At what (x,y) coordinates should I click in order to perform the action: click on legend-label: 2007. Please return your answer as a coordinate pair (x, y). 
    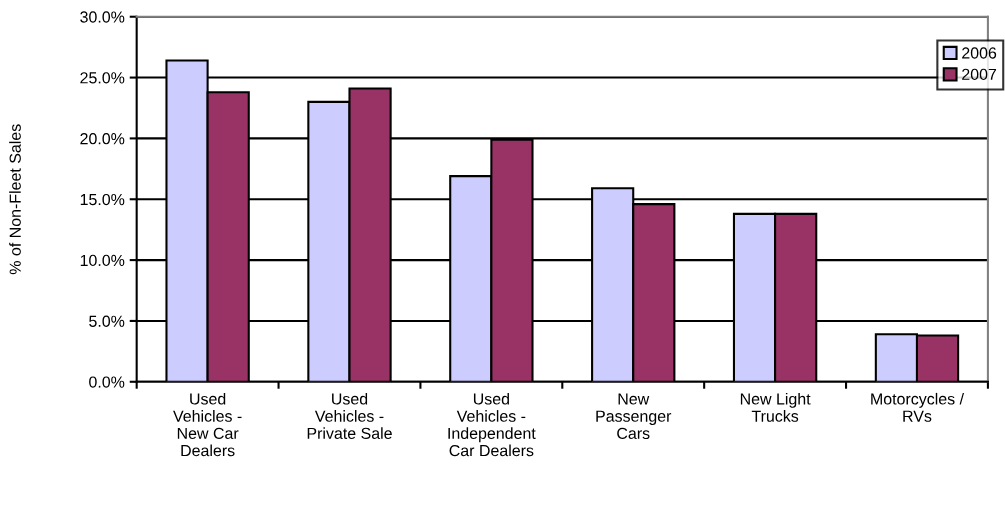
    Looking at the image, I should click on (979, 74).